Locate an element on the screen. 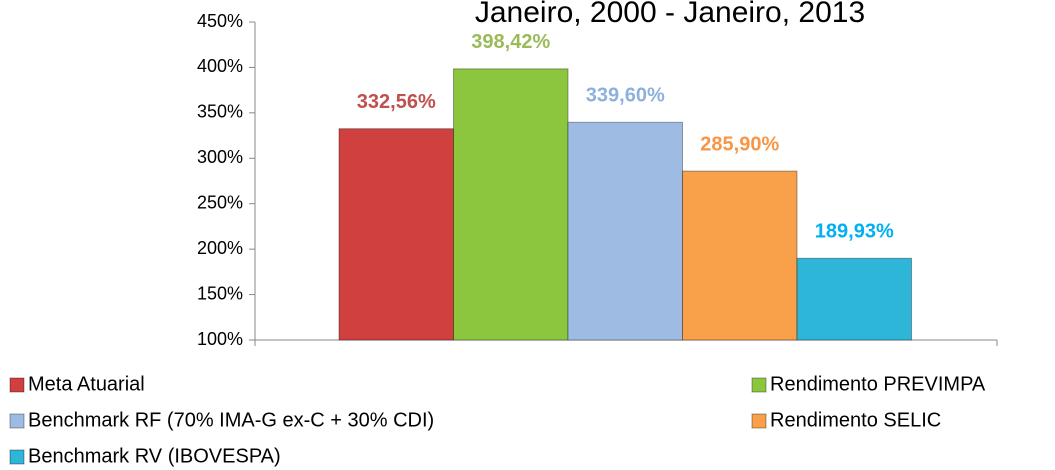  data-label: 398,42% is located at coordinates (510, 42).